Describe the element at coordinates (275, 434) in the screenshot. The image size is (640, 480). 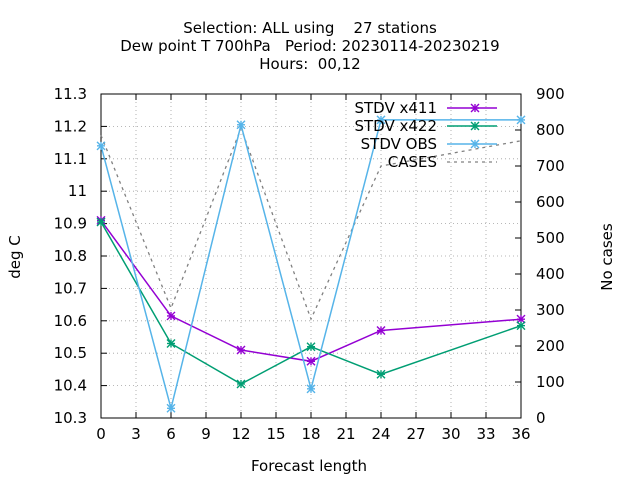
I see `x-tick-label: 15` at that location.